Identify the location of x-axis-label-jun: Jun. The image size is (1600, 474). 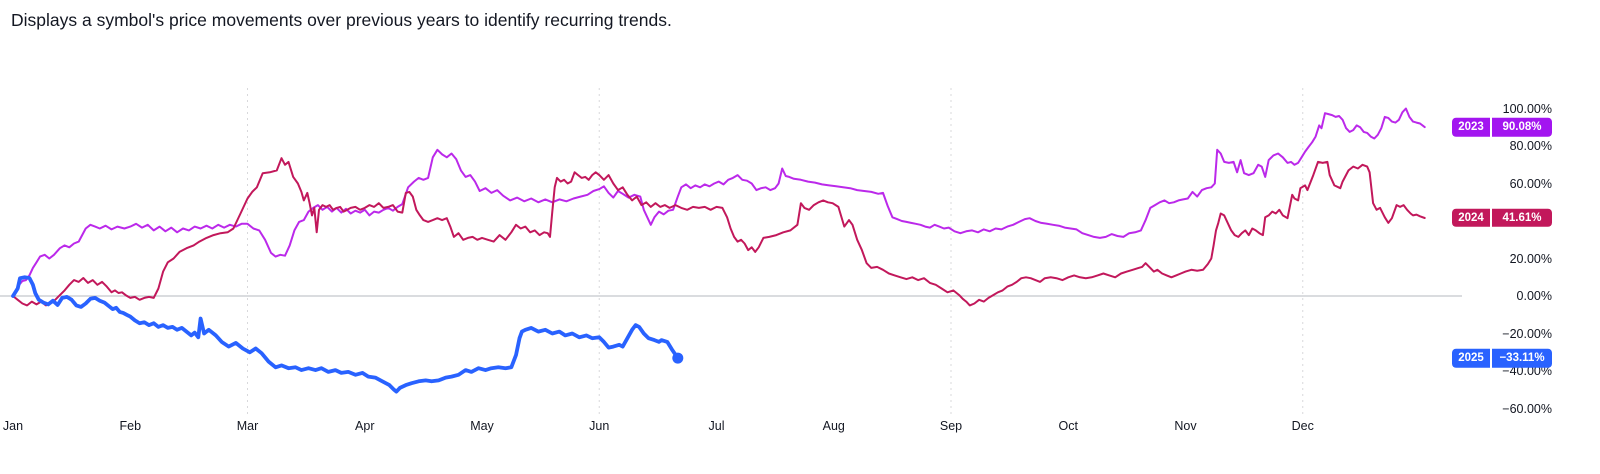
(599, 426).